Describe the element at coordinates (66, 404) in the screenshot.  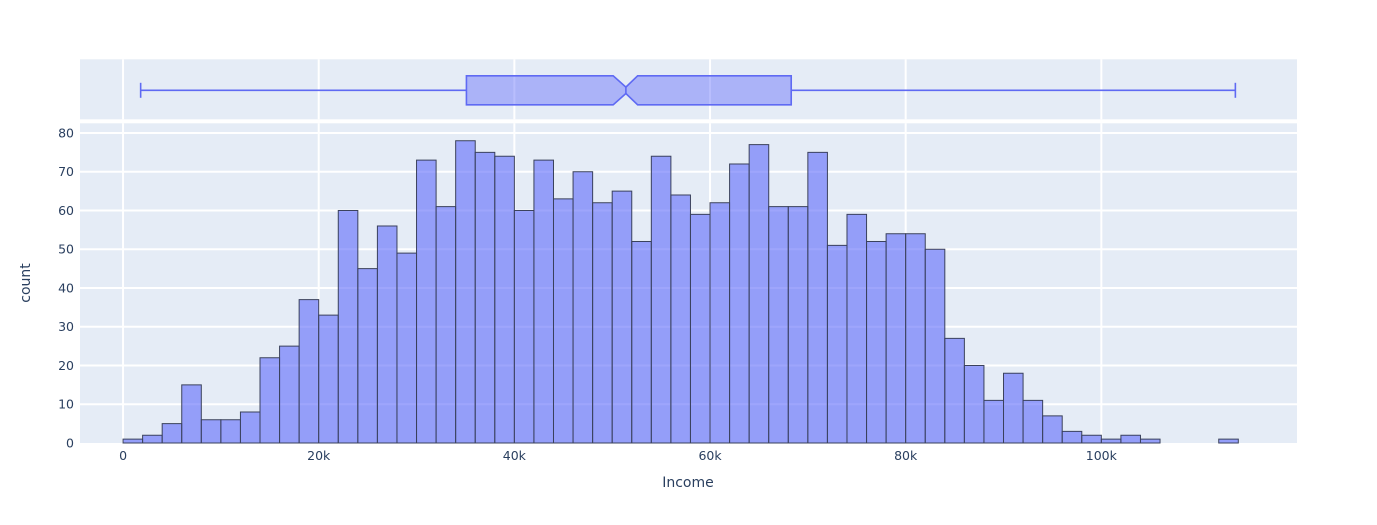
I see `y-tick-label: 10` at that location.